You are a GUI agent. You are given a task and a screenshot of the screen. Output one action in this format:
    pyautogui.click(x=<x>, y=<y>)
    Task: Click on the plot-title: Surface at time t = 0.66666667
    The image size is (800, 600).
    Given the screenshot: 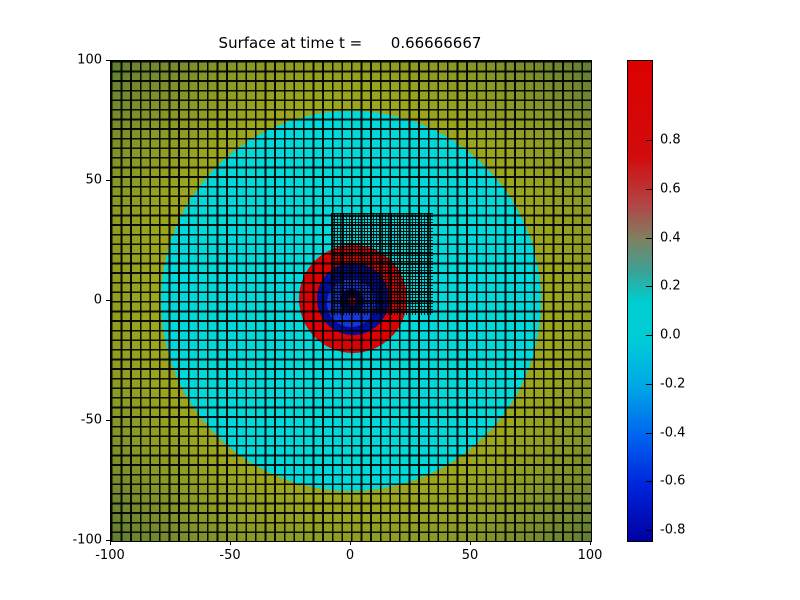 What is the action you would take?
    pyautogui.click(x=350, y=43)
    